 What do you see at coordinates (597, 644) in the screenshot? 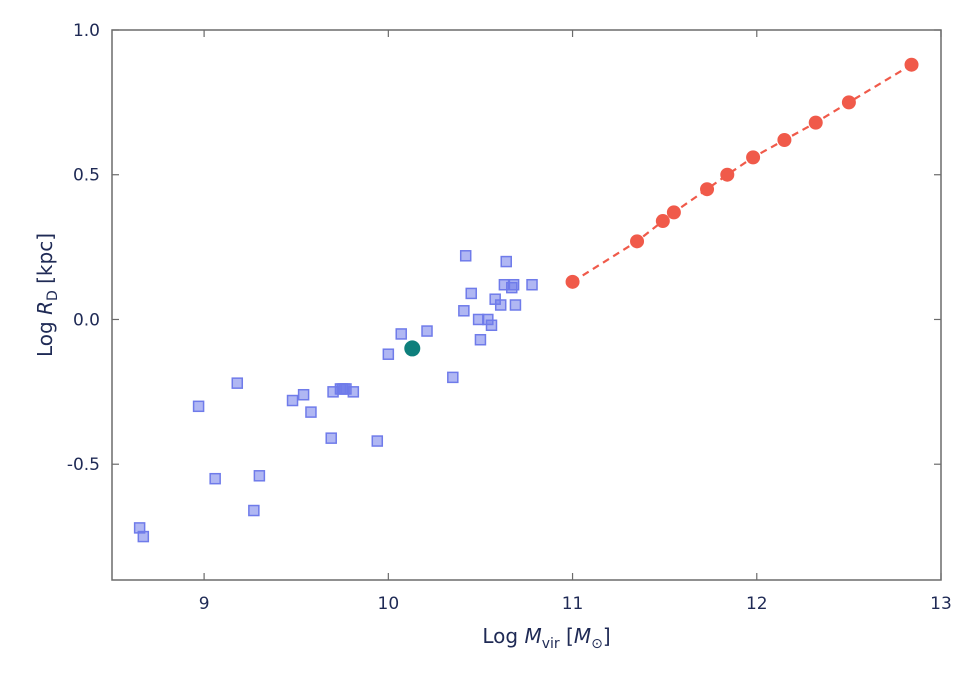
I see `x-axis-title-unit-subscript: ⊙` at bounding box center [597, 644].